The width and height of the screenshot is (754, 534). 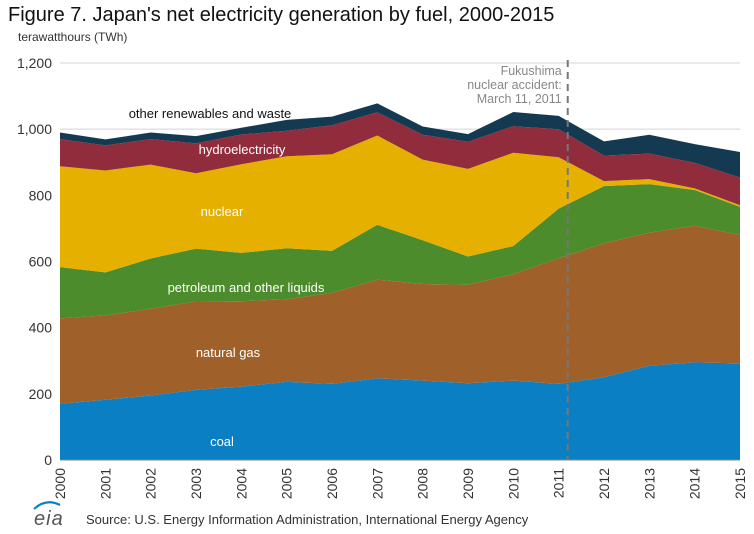 I want to click on y-tick-label: 600, so click(x=41, y=262).